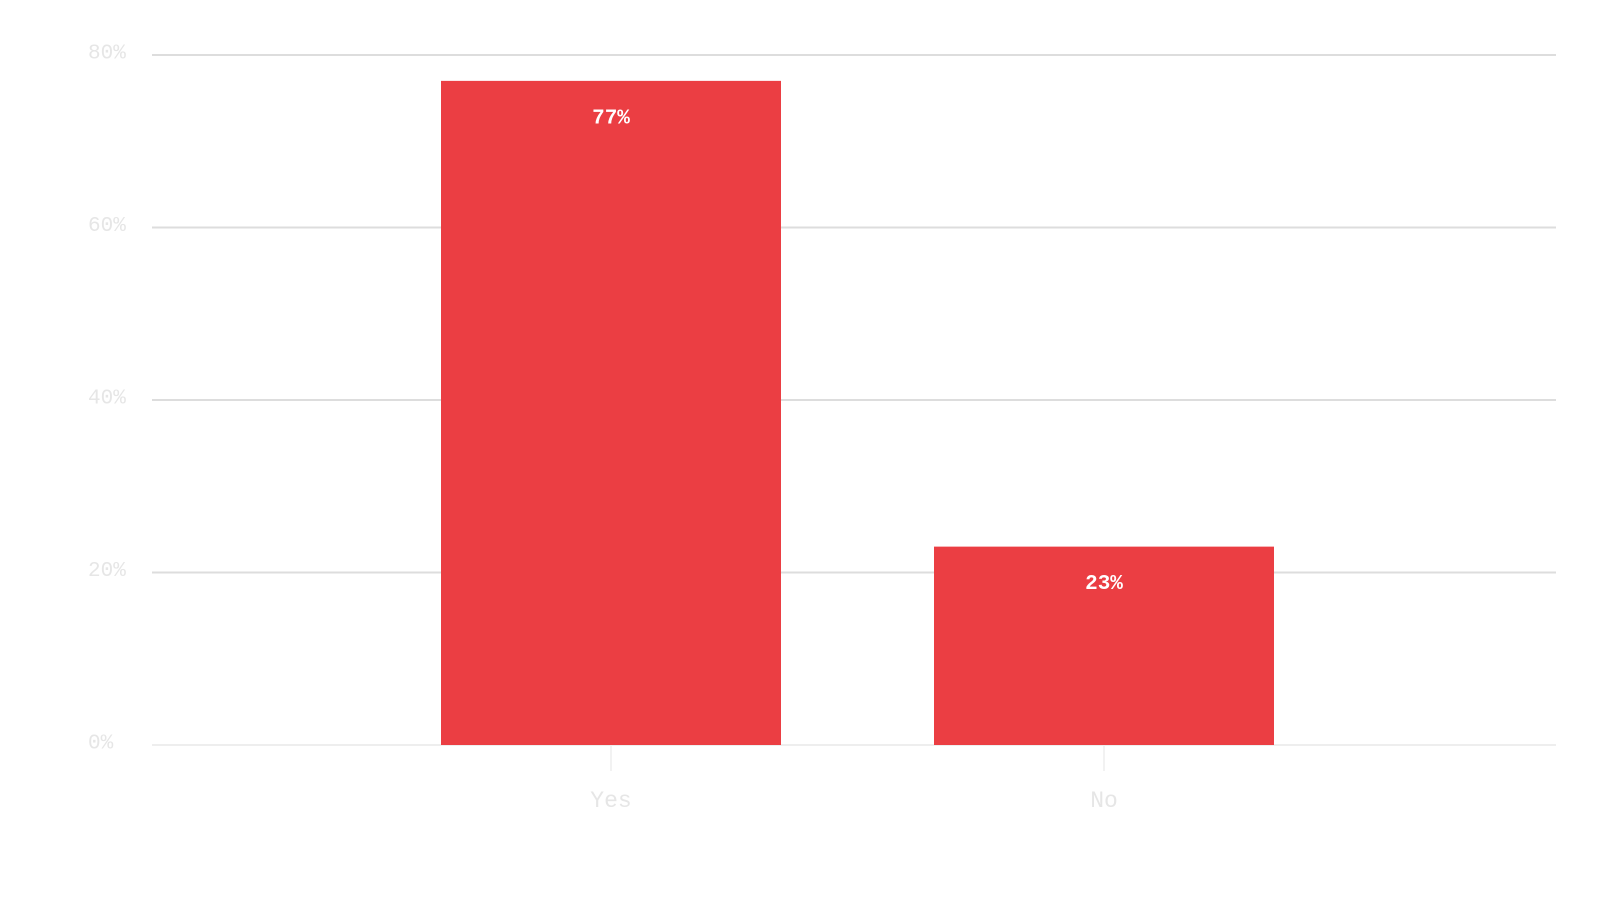 The height and width of the screenshot is (920, 1600). Describe the element at coordinates (107, 226) in the screenshot. I see `y-tick-label: 60%` at that location.